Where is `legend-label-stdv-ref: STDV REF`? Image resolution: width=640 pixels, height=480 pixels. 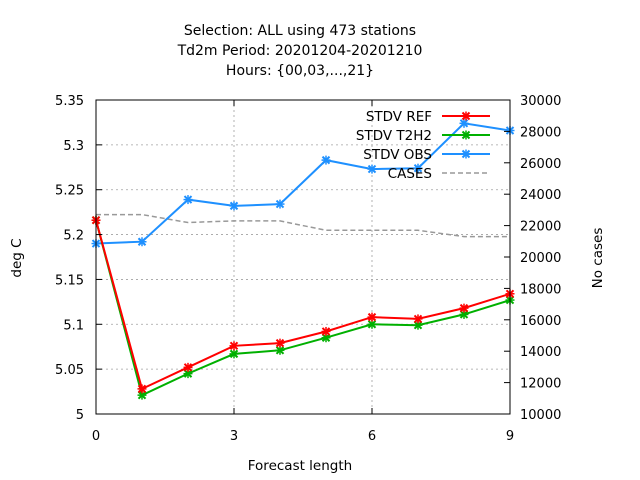 legend-label-stdv-ref: STDV REF is located at coordinates (399, 117).